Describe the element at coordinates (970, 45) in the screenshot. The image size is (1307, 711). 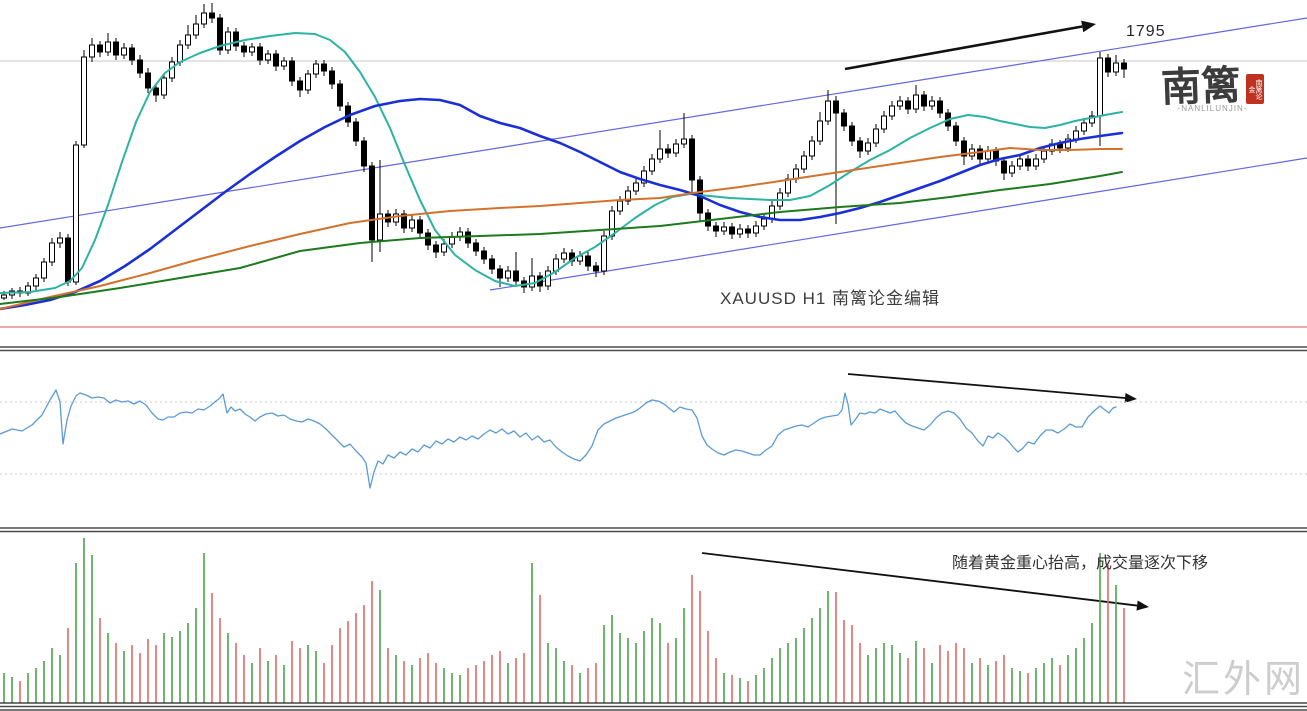
I see `price-up-arrow` at that location.